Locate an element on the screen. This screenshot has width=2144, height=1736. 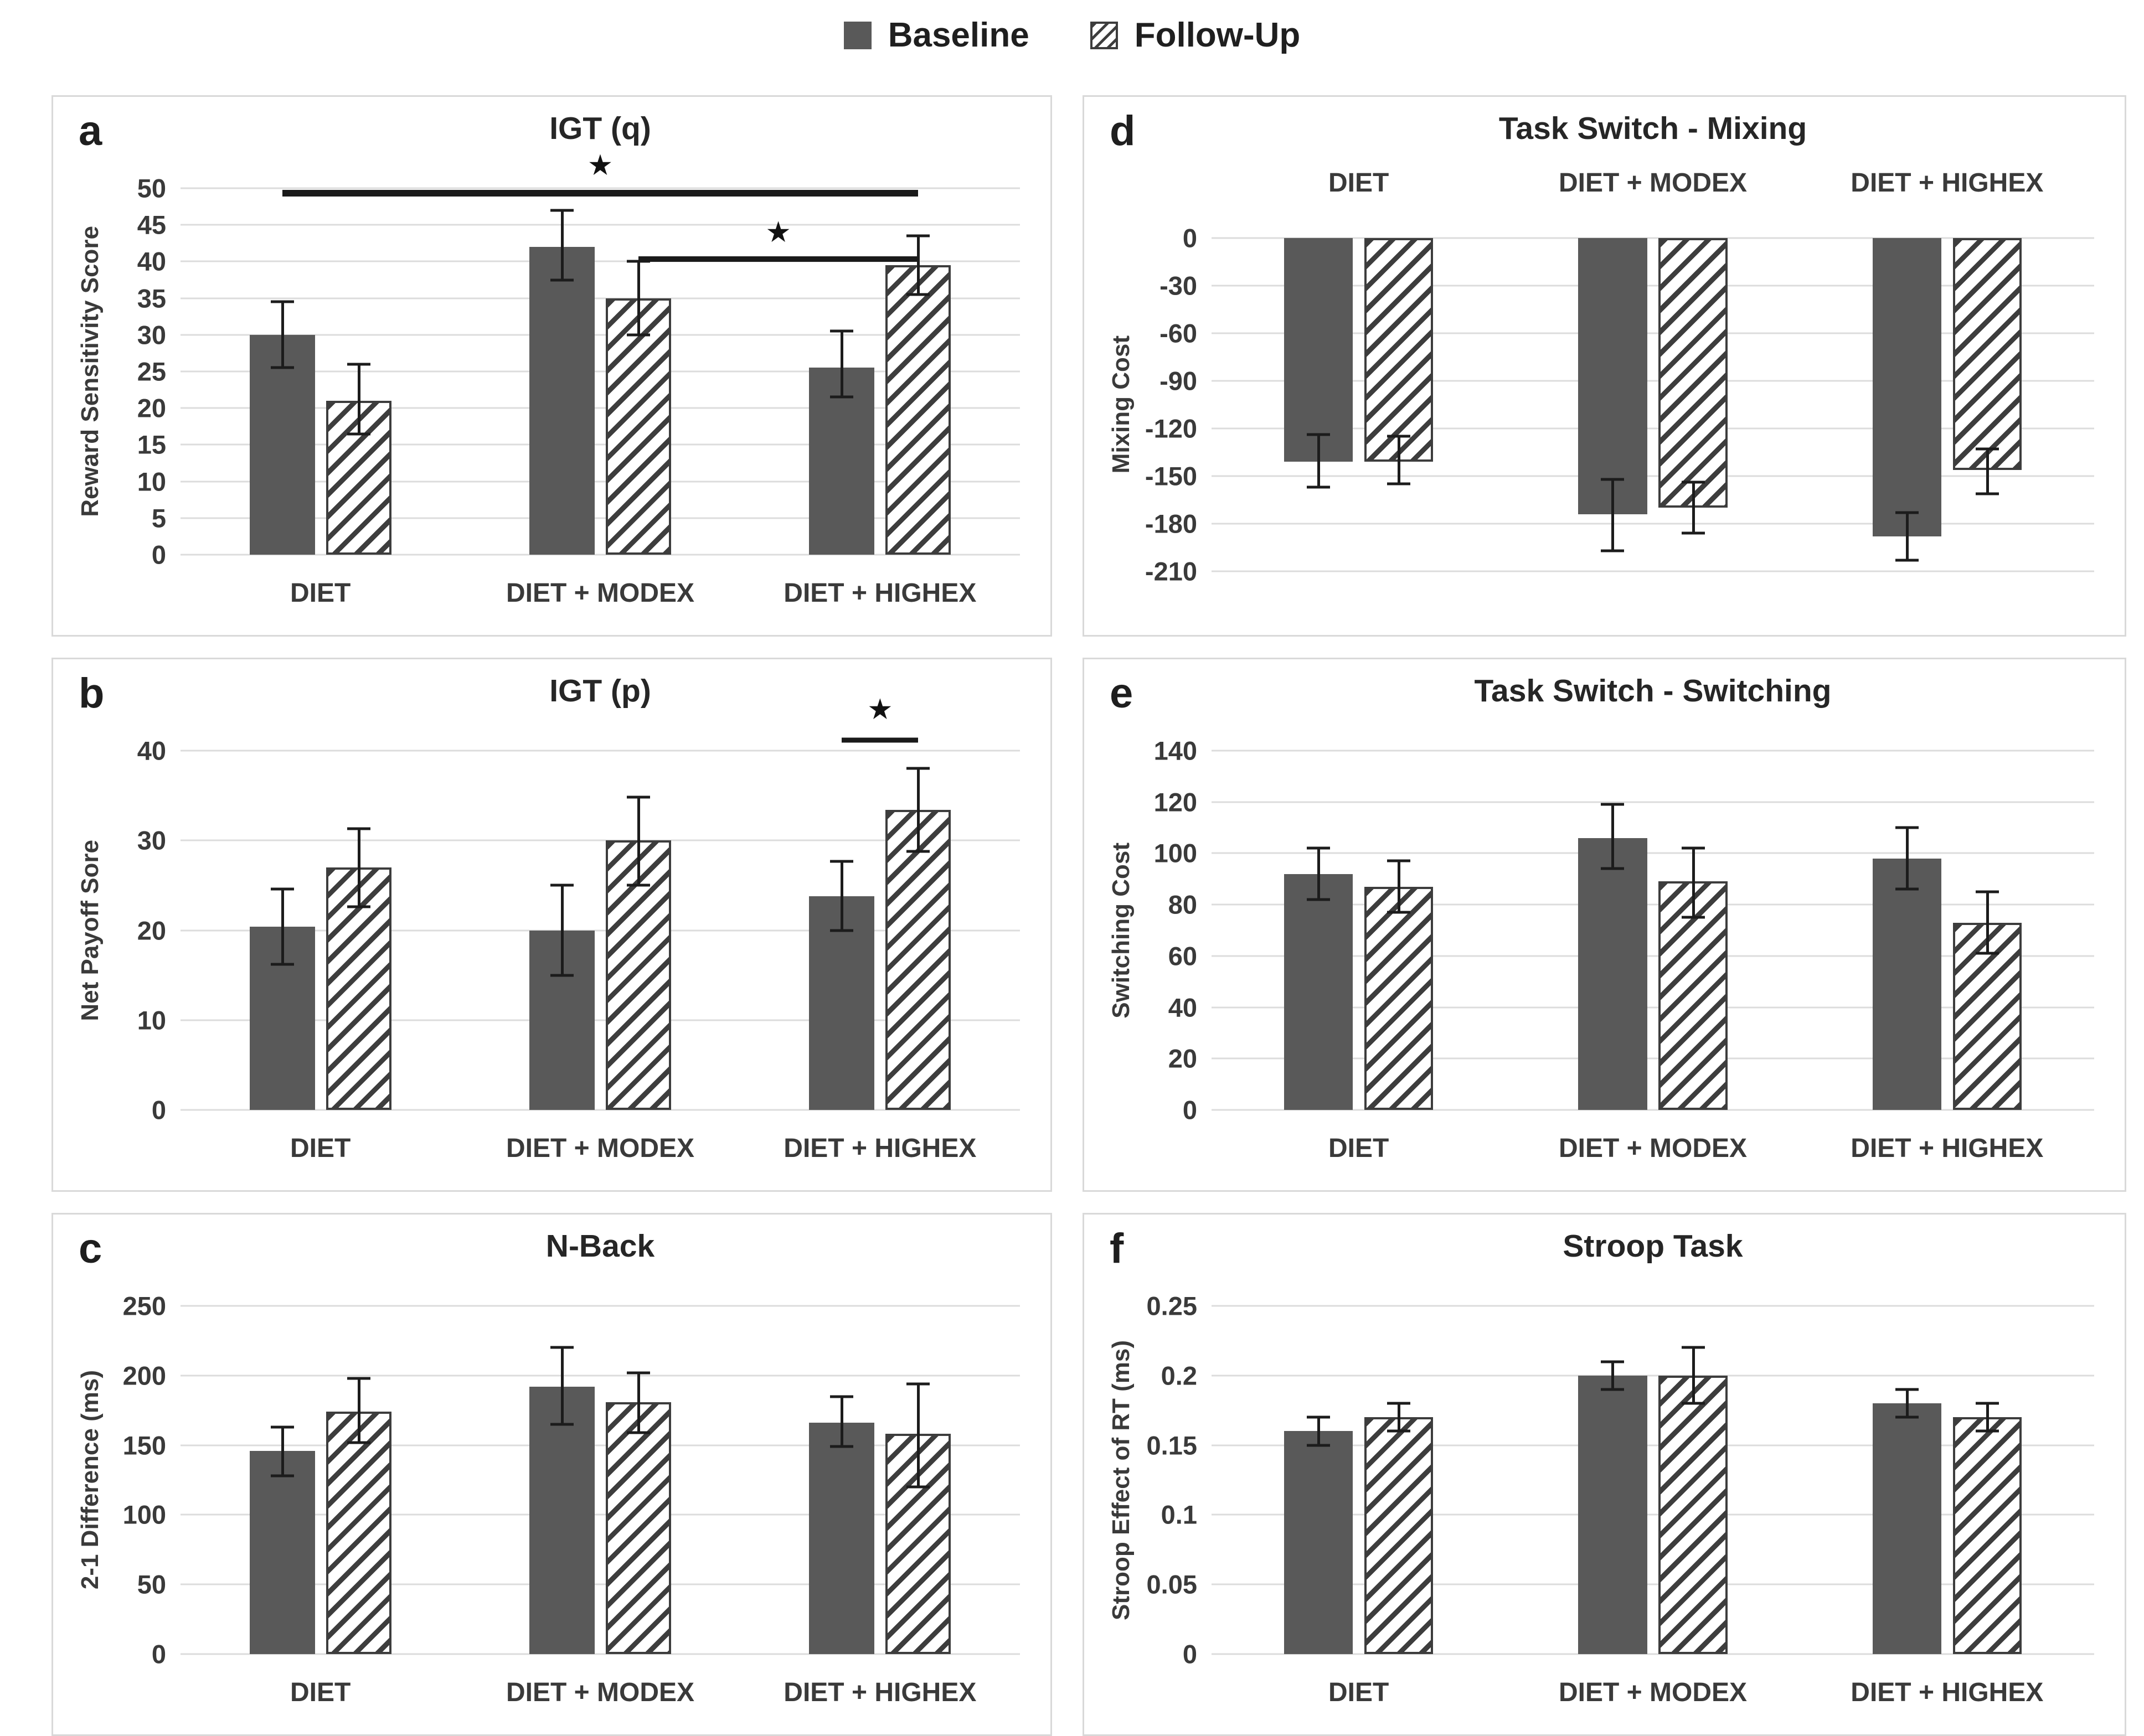
panel-letter: a is located at coordinates (91, 130).